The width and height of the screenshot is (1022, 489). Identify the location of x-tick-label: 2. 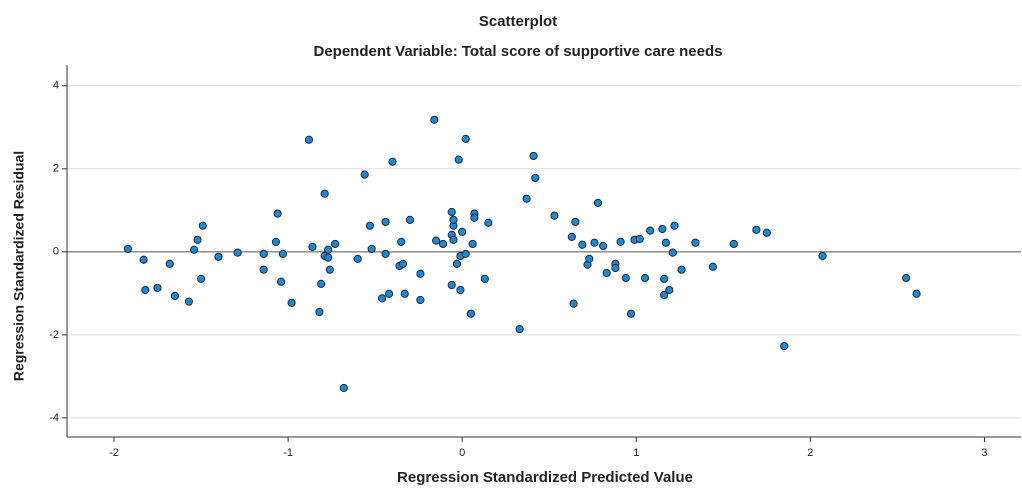
(810, 453).